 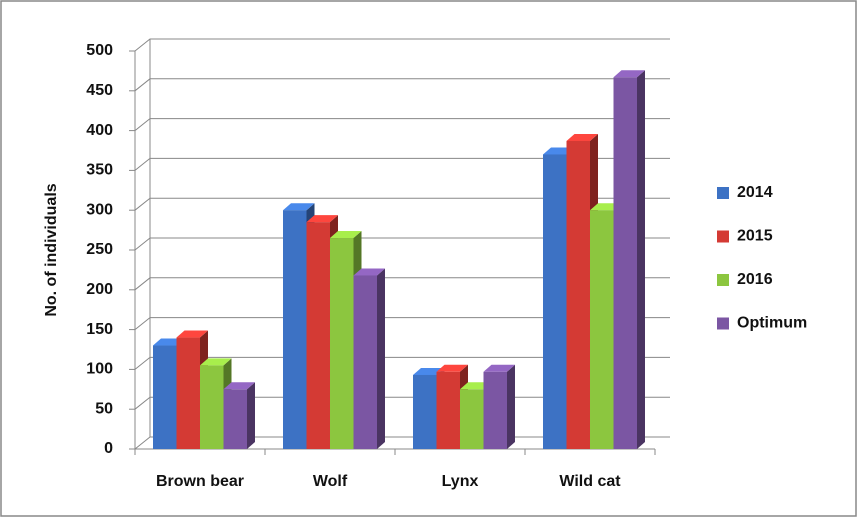 I want to click on legend-label: 2016, so click(x=755, y=279).